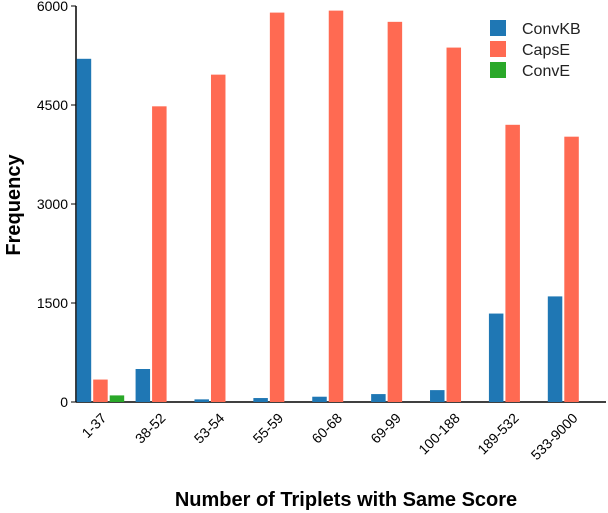 The image size is (608, 513). Describe the element at coordinates (52, 7) in the screenshot. I see `y-tick-label: 6000` at that location.